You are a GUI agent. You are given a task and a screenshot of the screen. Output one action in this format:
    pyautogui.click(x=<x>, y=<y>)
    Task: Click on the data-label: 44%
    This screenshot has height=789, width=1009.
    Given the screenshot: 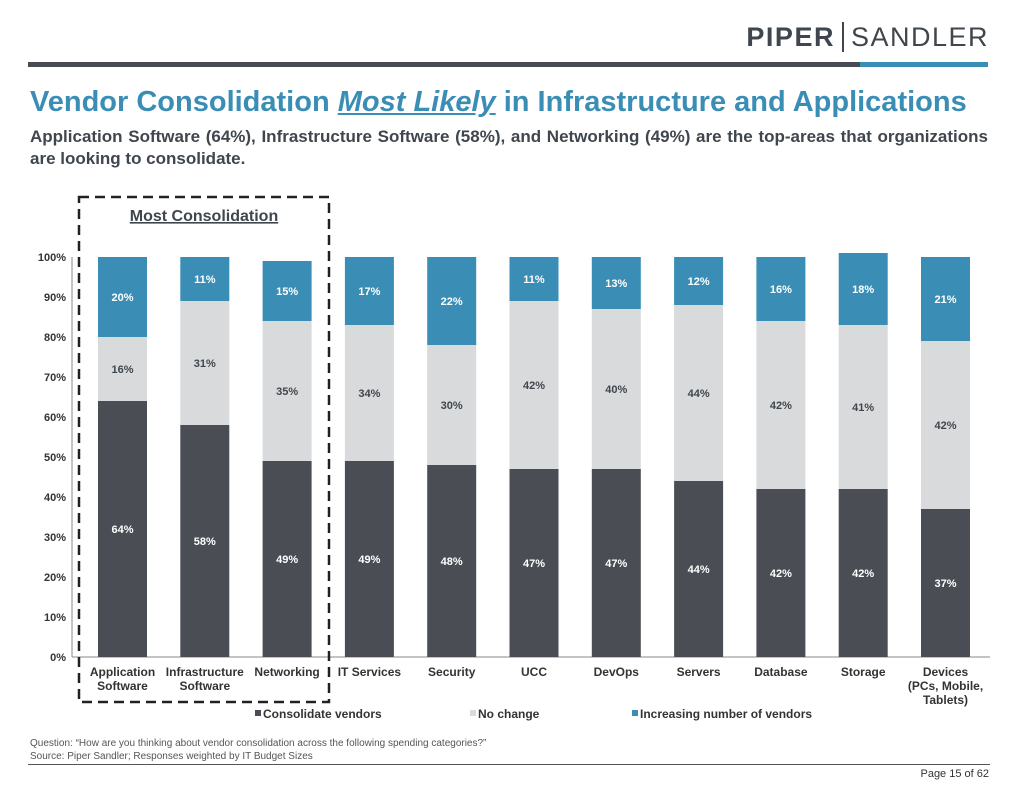 What is the action you would take?
    pyautogui.click(x=699, y=394)
    